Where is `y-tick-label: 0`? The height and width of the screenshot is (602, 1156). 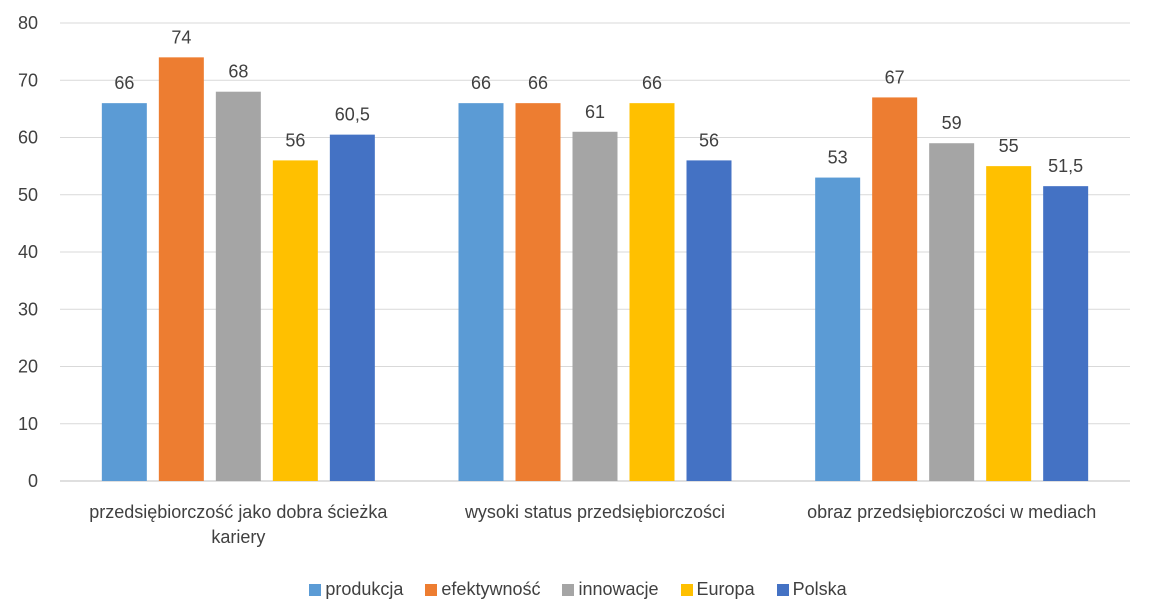
y-tick-label: 0 is located at coordinates (33, 481).